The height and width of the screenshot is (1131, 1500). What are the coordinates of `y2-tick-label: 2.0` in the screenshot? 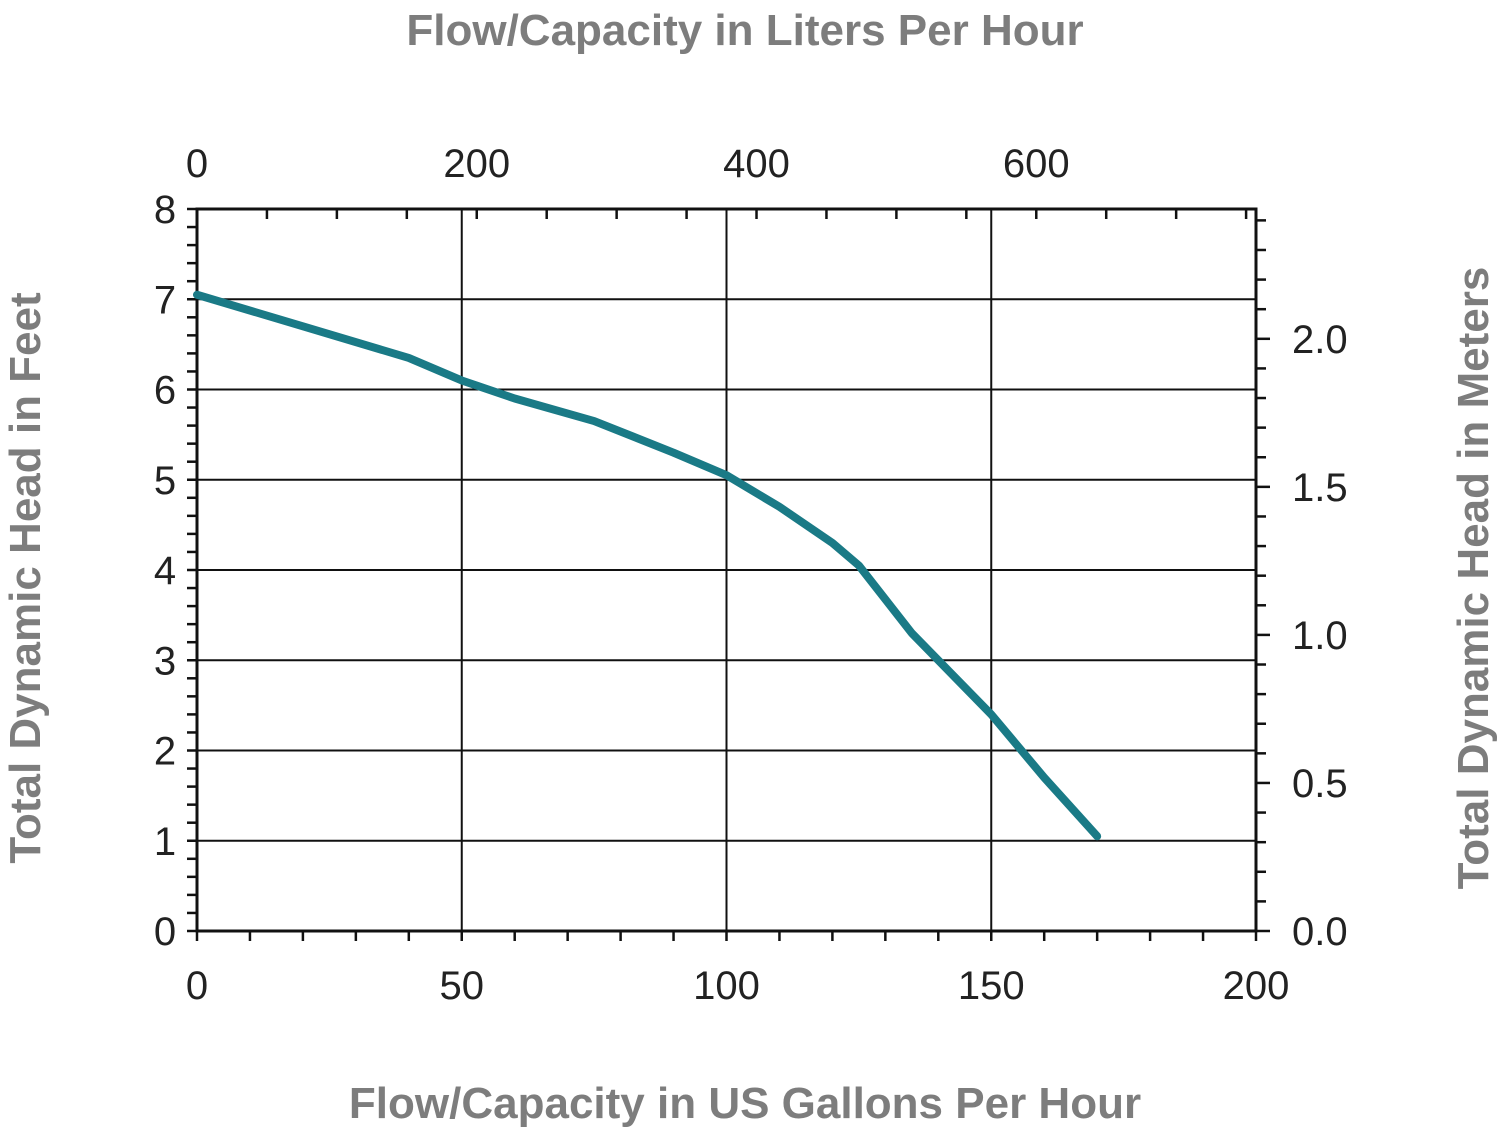 It's located at (1320, 340).